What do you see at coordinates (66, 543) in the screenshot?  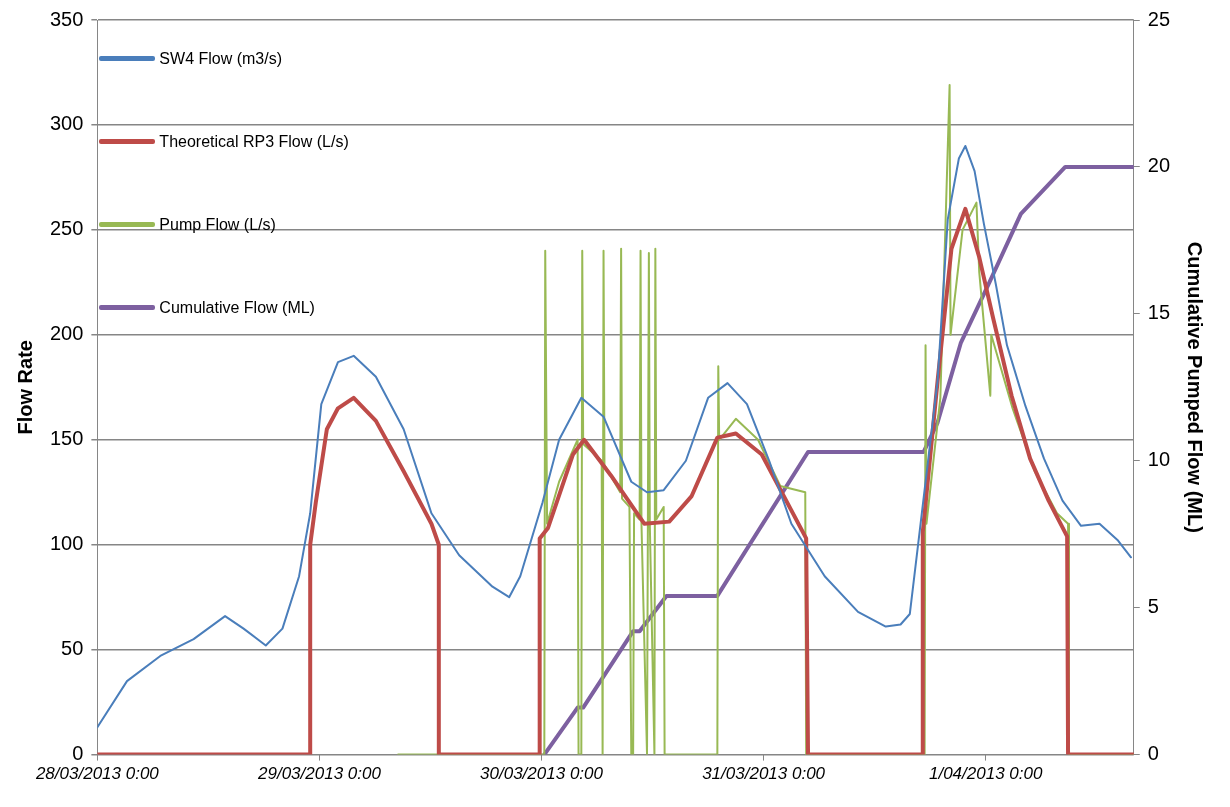 I see `y-tick-label: 100` at bounding box center [66, 543].